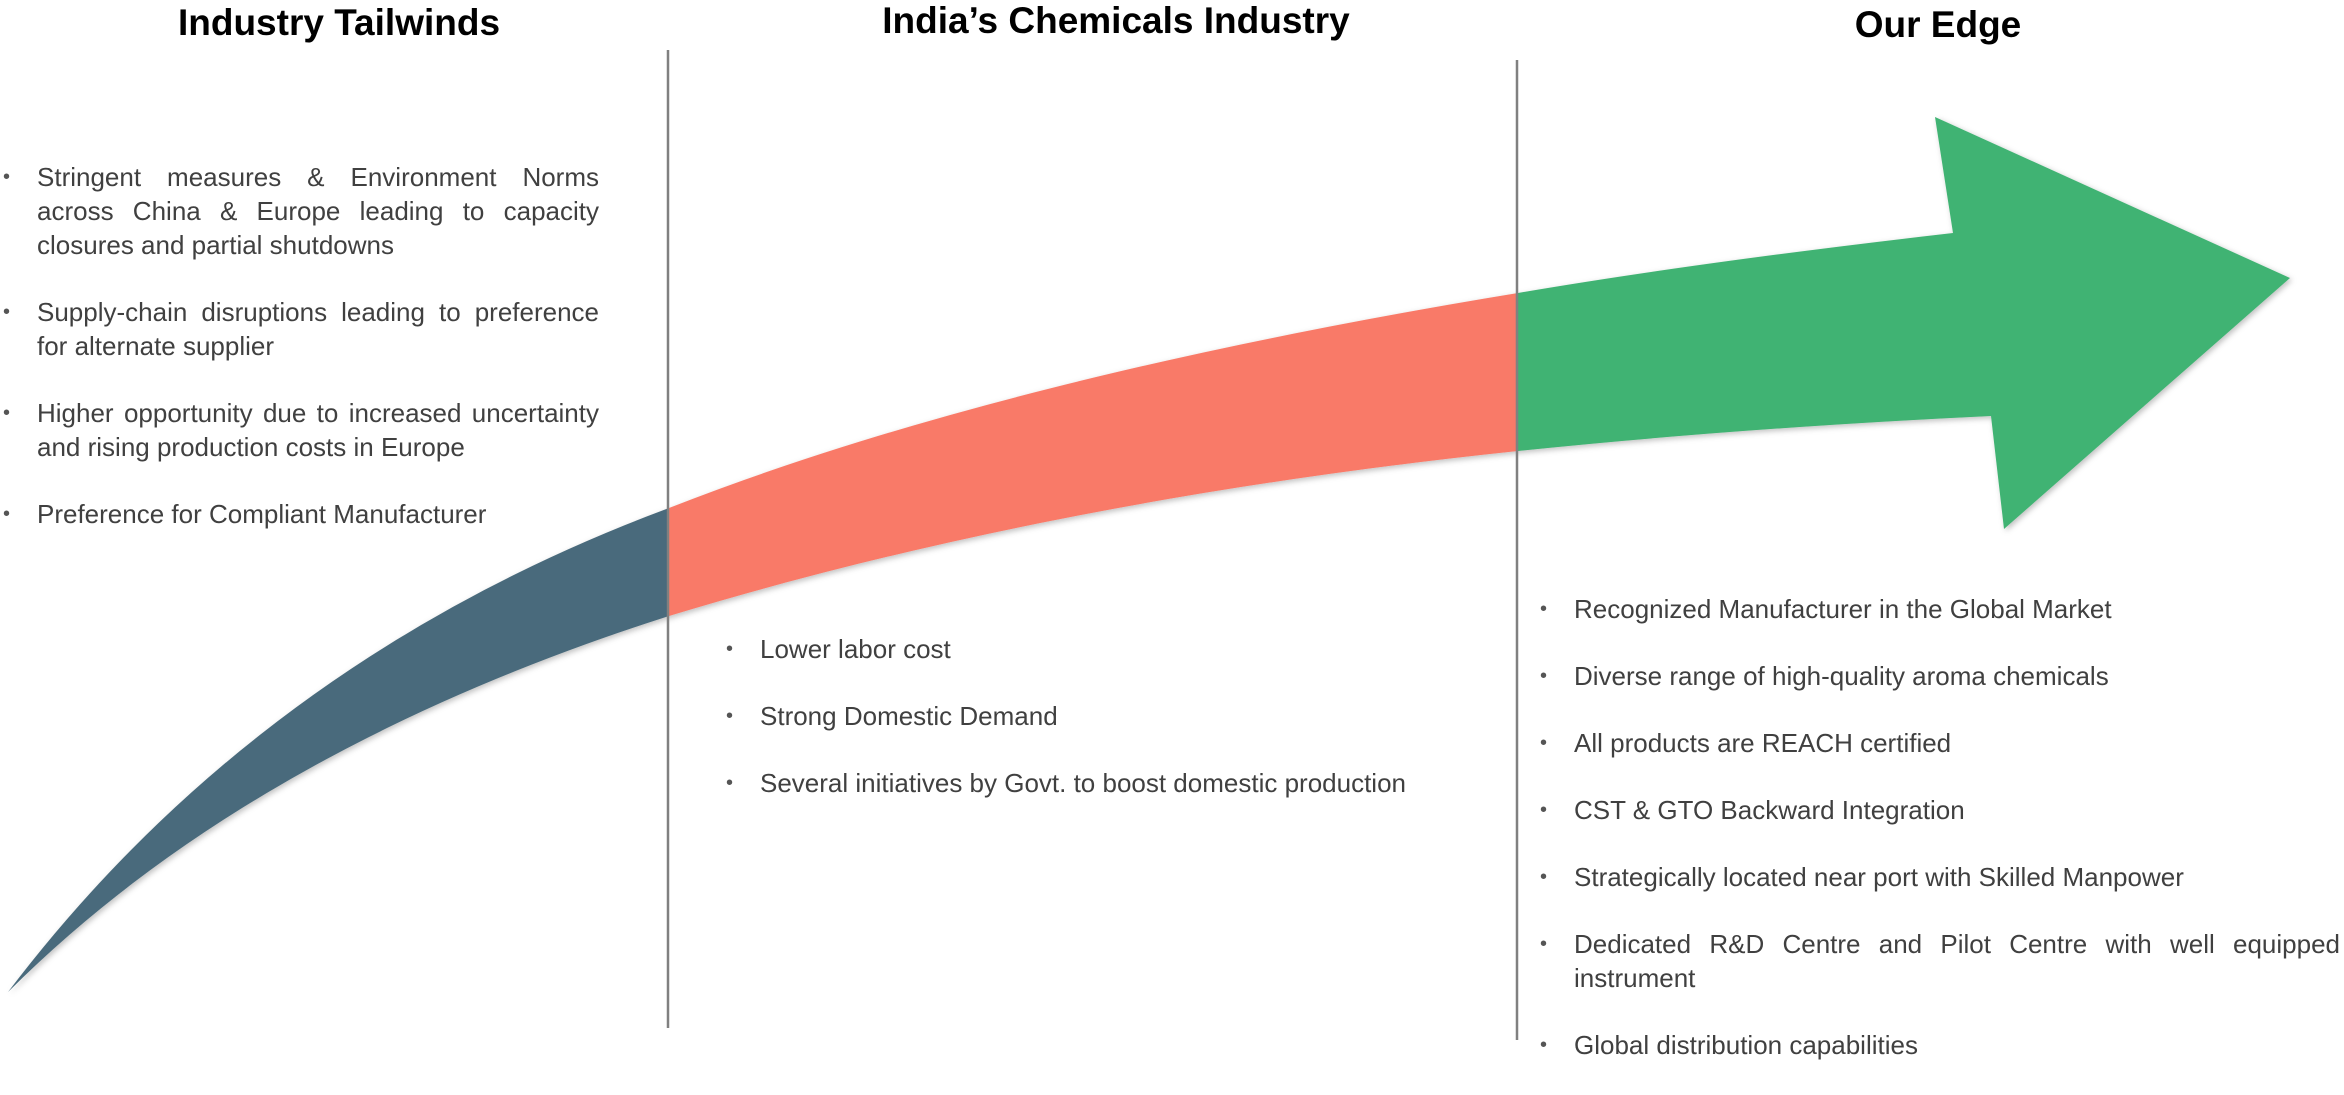 The image size is (2344, 1095). What do you see at coordinates (1940, 1045) in the screenshot?
I see `bullet-item: Global distribution capabilities` at bounding box center [1940, 1045].